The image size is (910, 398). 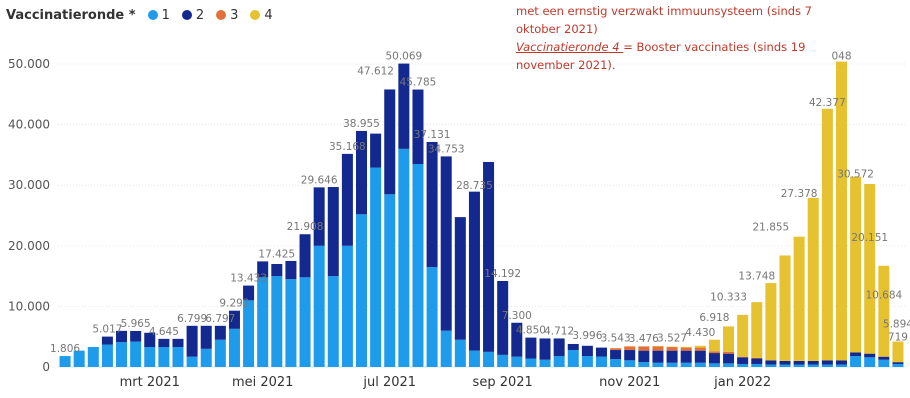 What do you see at coordinates (192, 15) in the screenshot?
I see `legend-item-2: 2` at bounding box center [192, 15].